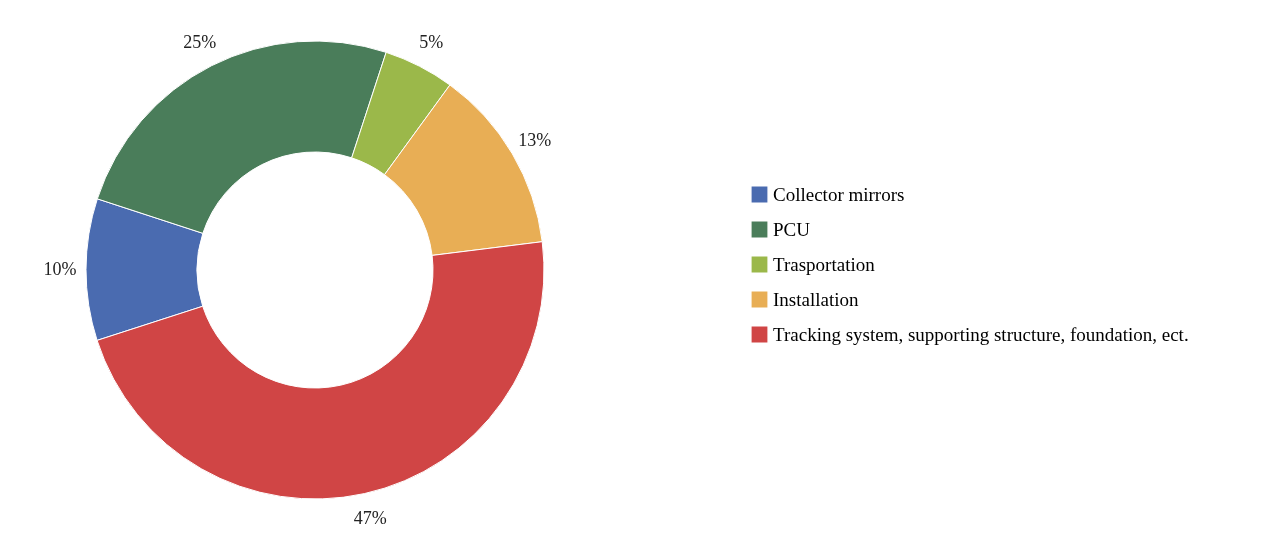 This screenshot has width=1287, height=548. What do you see at coordinates (839, 194) in the screenshot?
I see `legend-label: Collector mirrors` at bounding box center [839, 194].